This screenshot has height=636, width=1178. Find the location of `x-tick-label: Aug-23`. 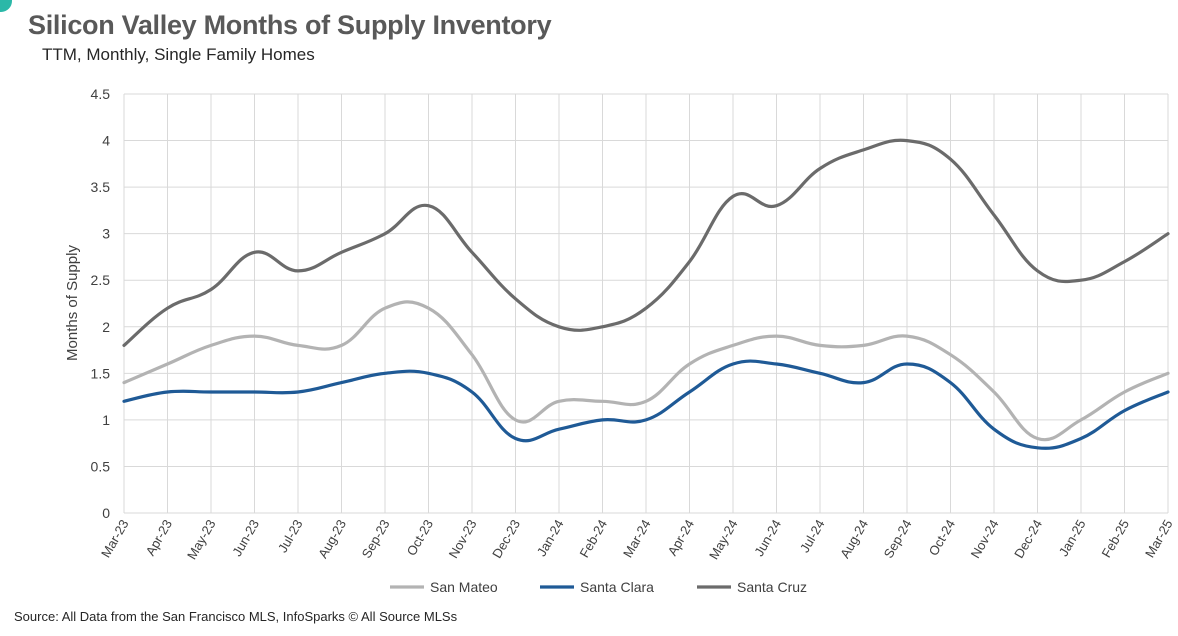

x-tick-label: Aug-23 is located at coordinates (332, 539).